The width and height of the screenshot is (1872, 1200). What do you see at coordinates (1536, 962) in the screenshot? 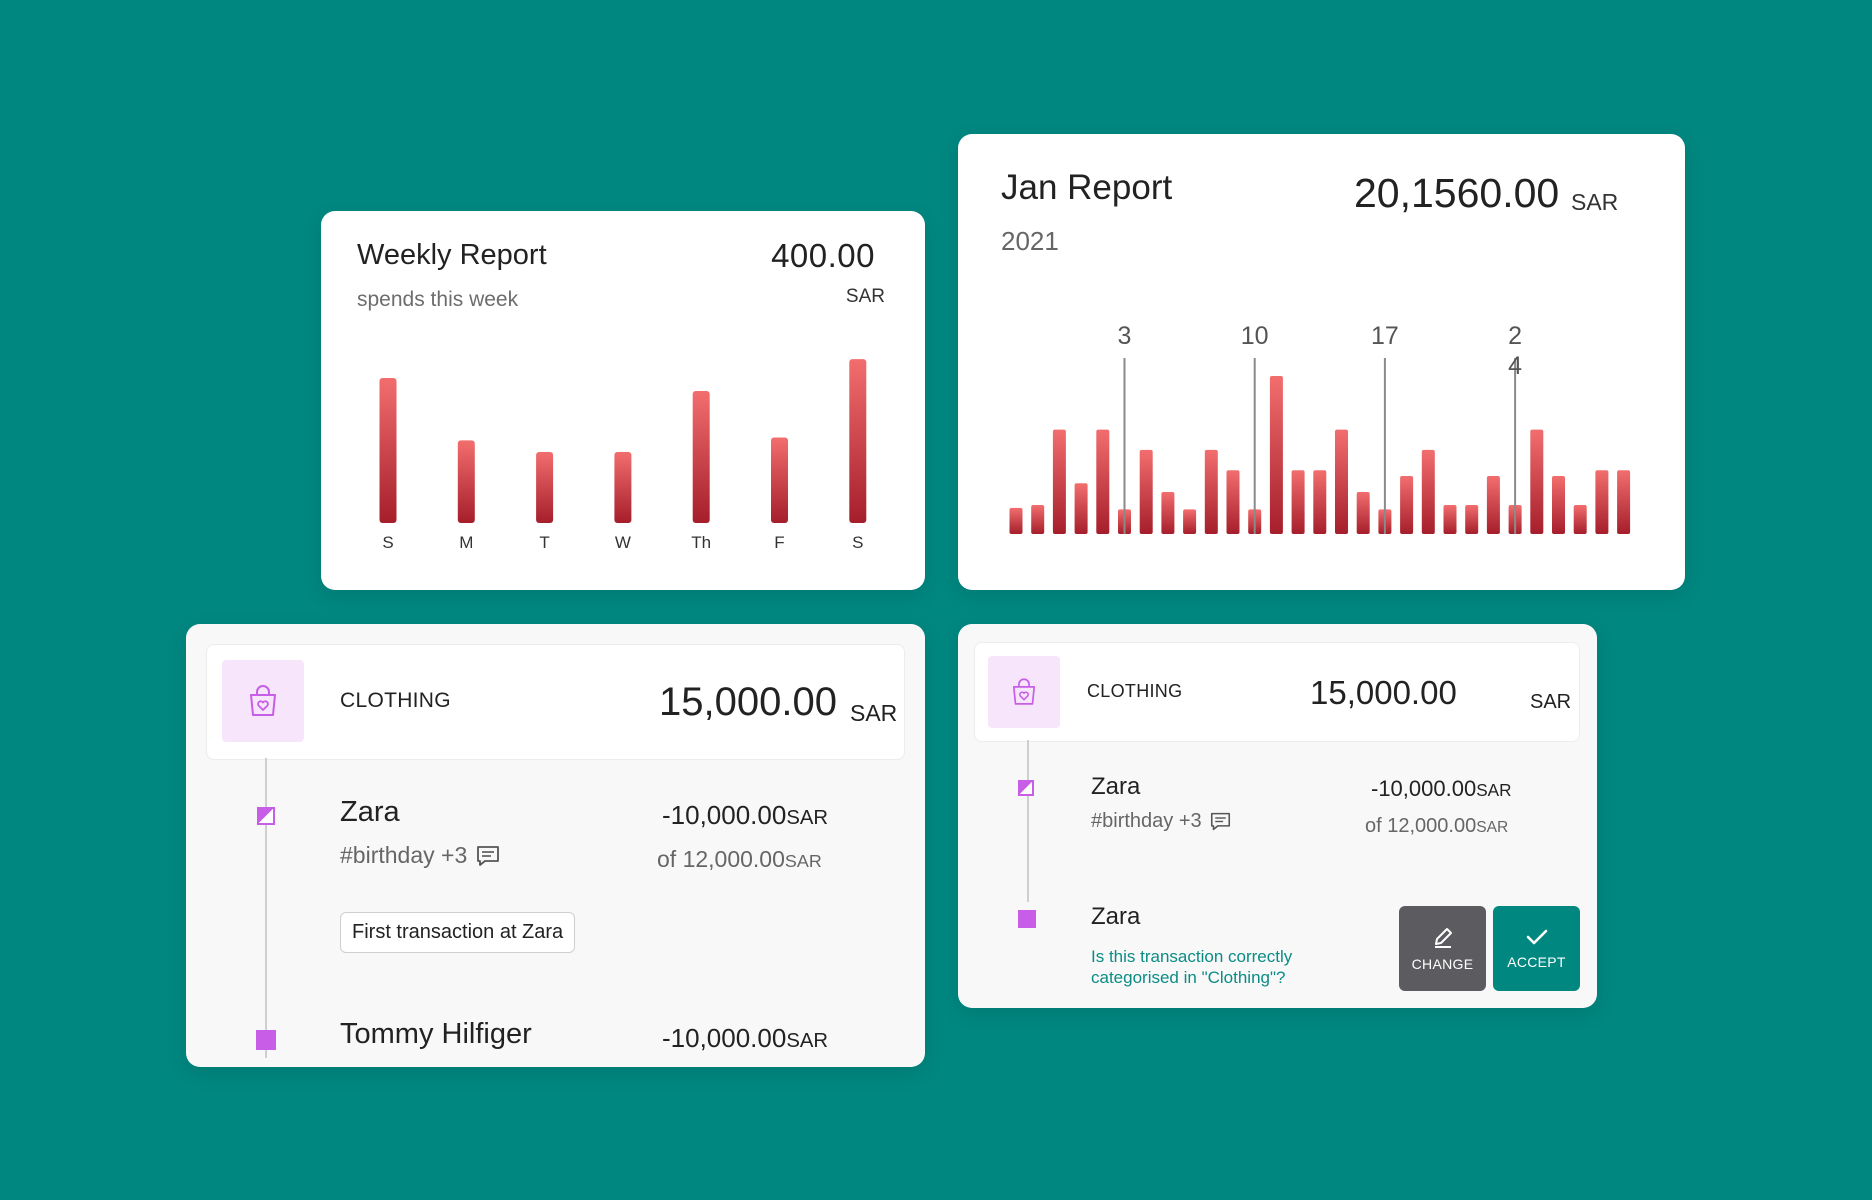
I see `accept-button-label: ACCEPT` at bounding box center [1536, 962].